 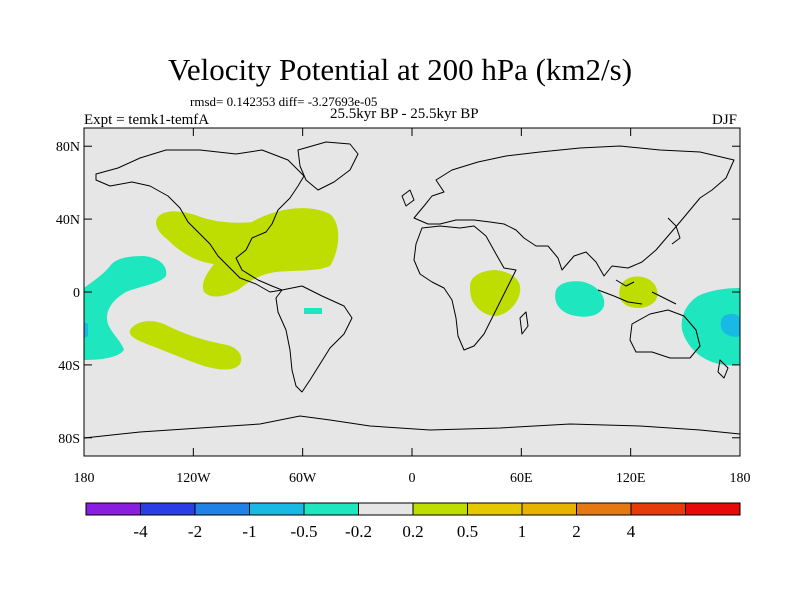 I want to click on plot-title: Velocity Potential at 200 hPa (km2/s), so click(x=400, y=69).